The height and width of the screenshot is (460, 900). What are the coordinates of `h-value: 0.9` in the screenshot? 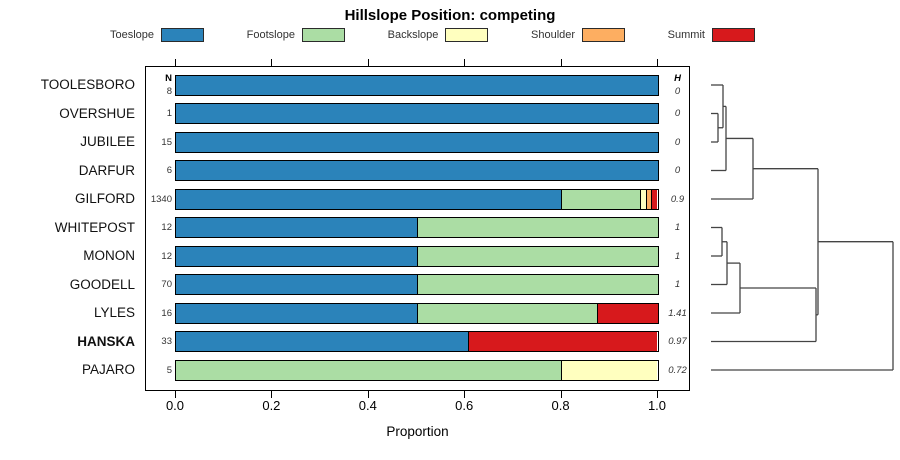 It's located at (677, 199).